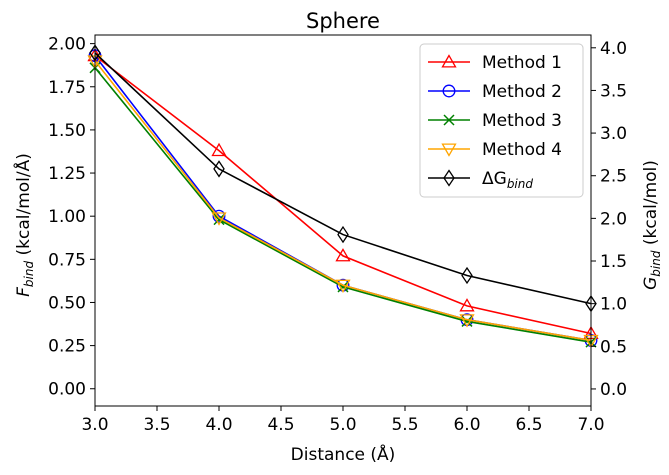  What do you see at coordinates (218, 425) in the screenshot?
I see `x-tick-label: 4.0` at bounding box center [218, 425].